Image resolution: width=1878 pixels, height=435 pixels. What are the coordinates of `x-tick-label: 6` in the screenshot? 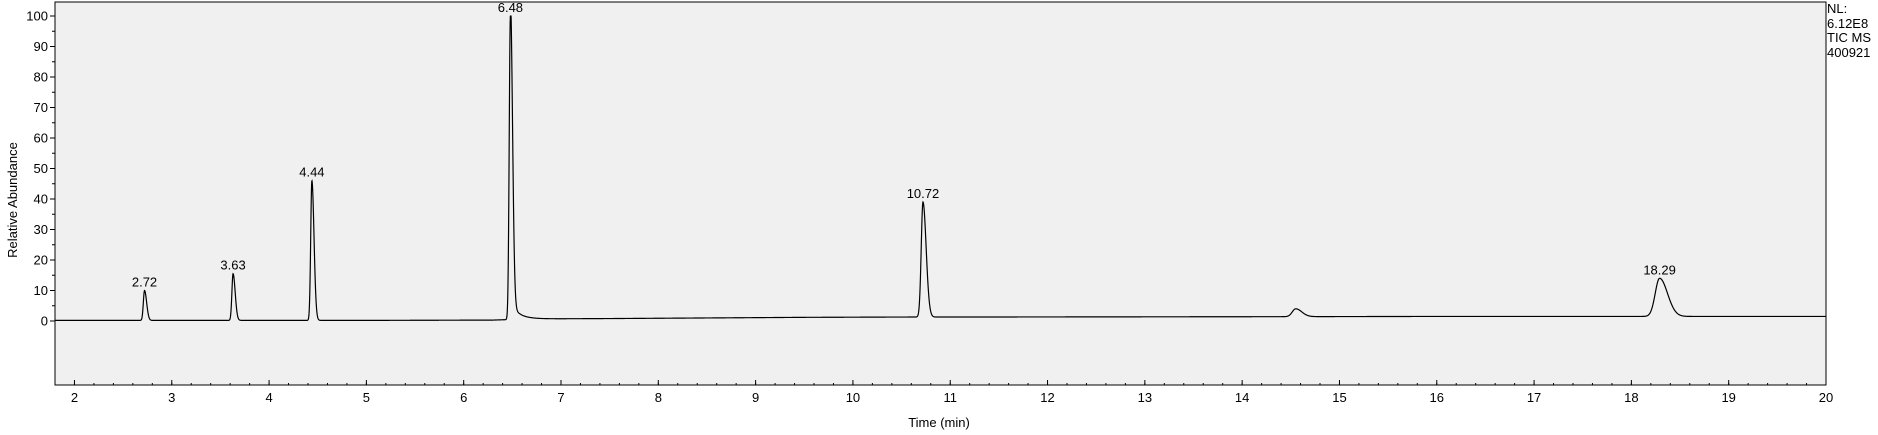 It's located at (463, 397).